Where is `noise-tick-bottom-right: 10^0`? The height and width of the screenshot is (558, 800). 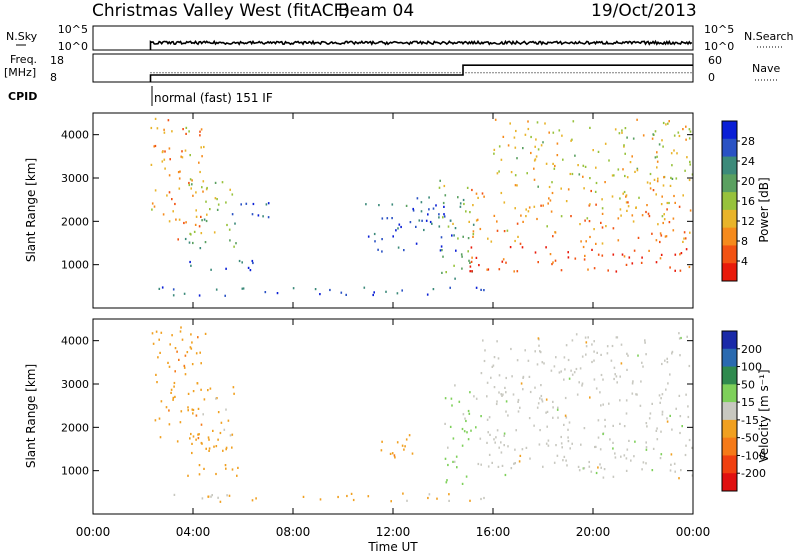
noise-tick-bottom-right: 10^0 is located at coordinates (719, 46).